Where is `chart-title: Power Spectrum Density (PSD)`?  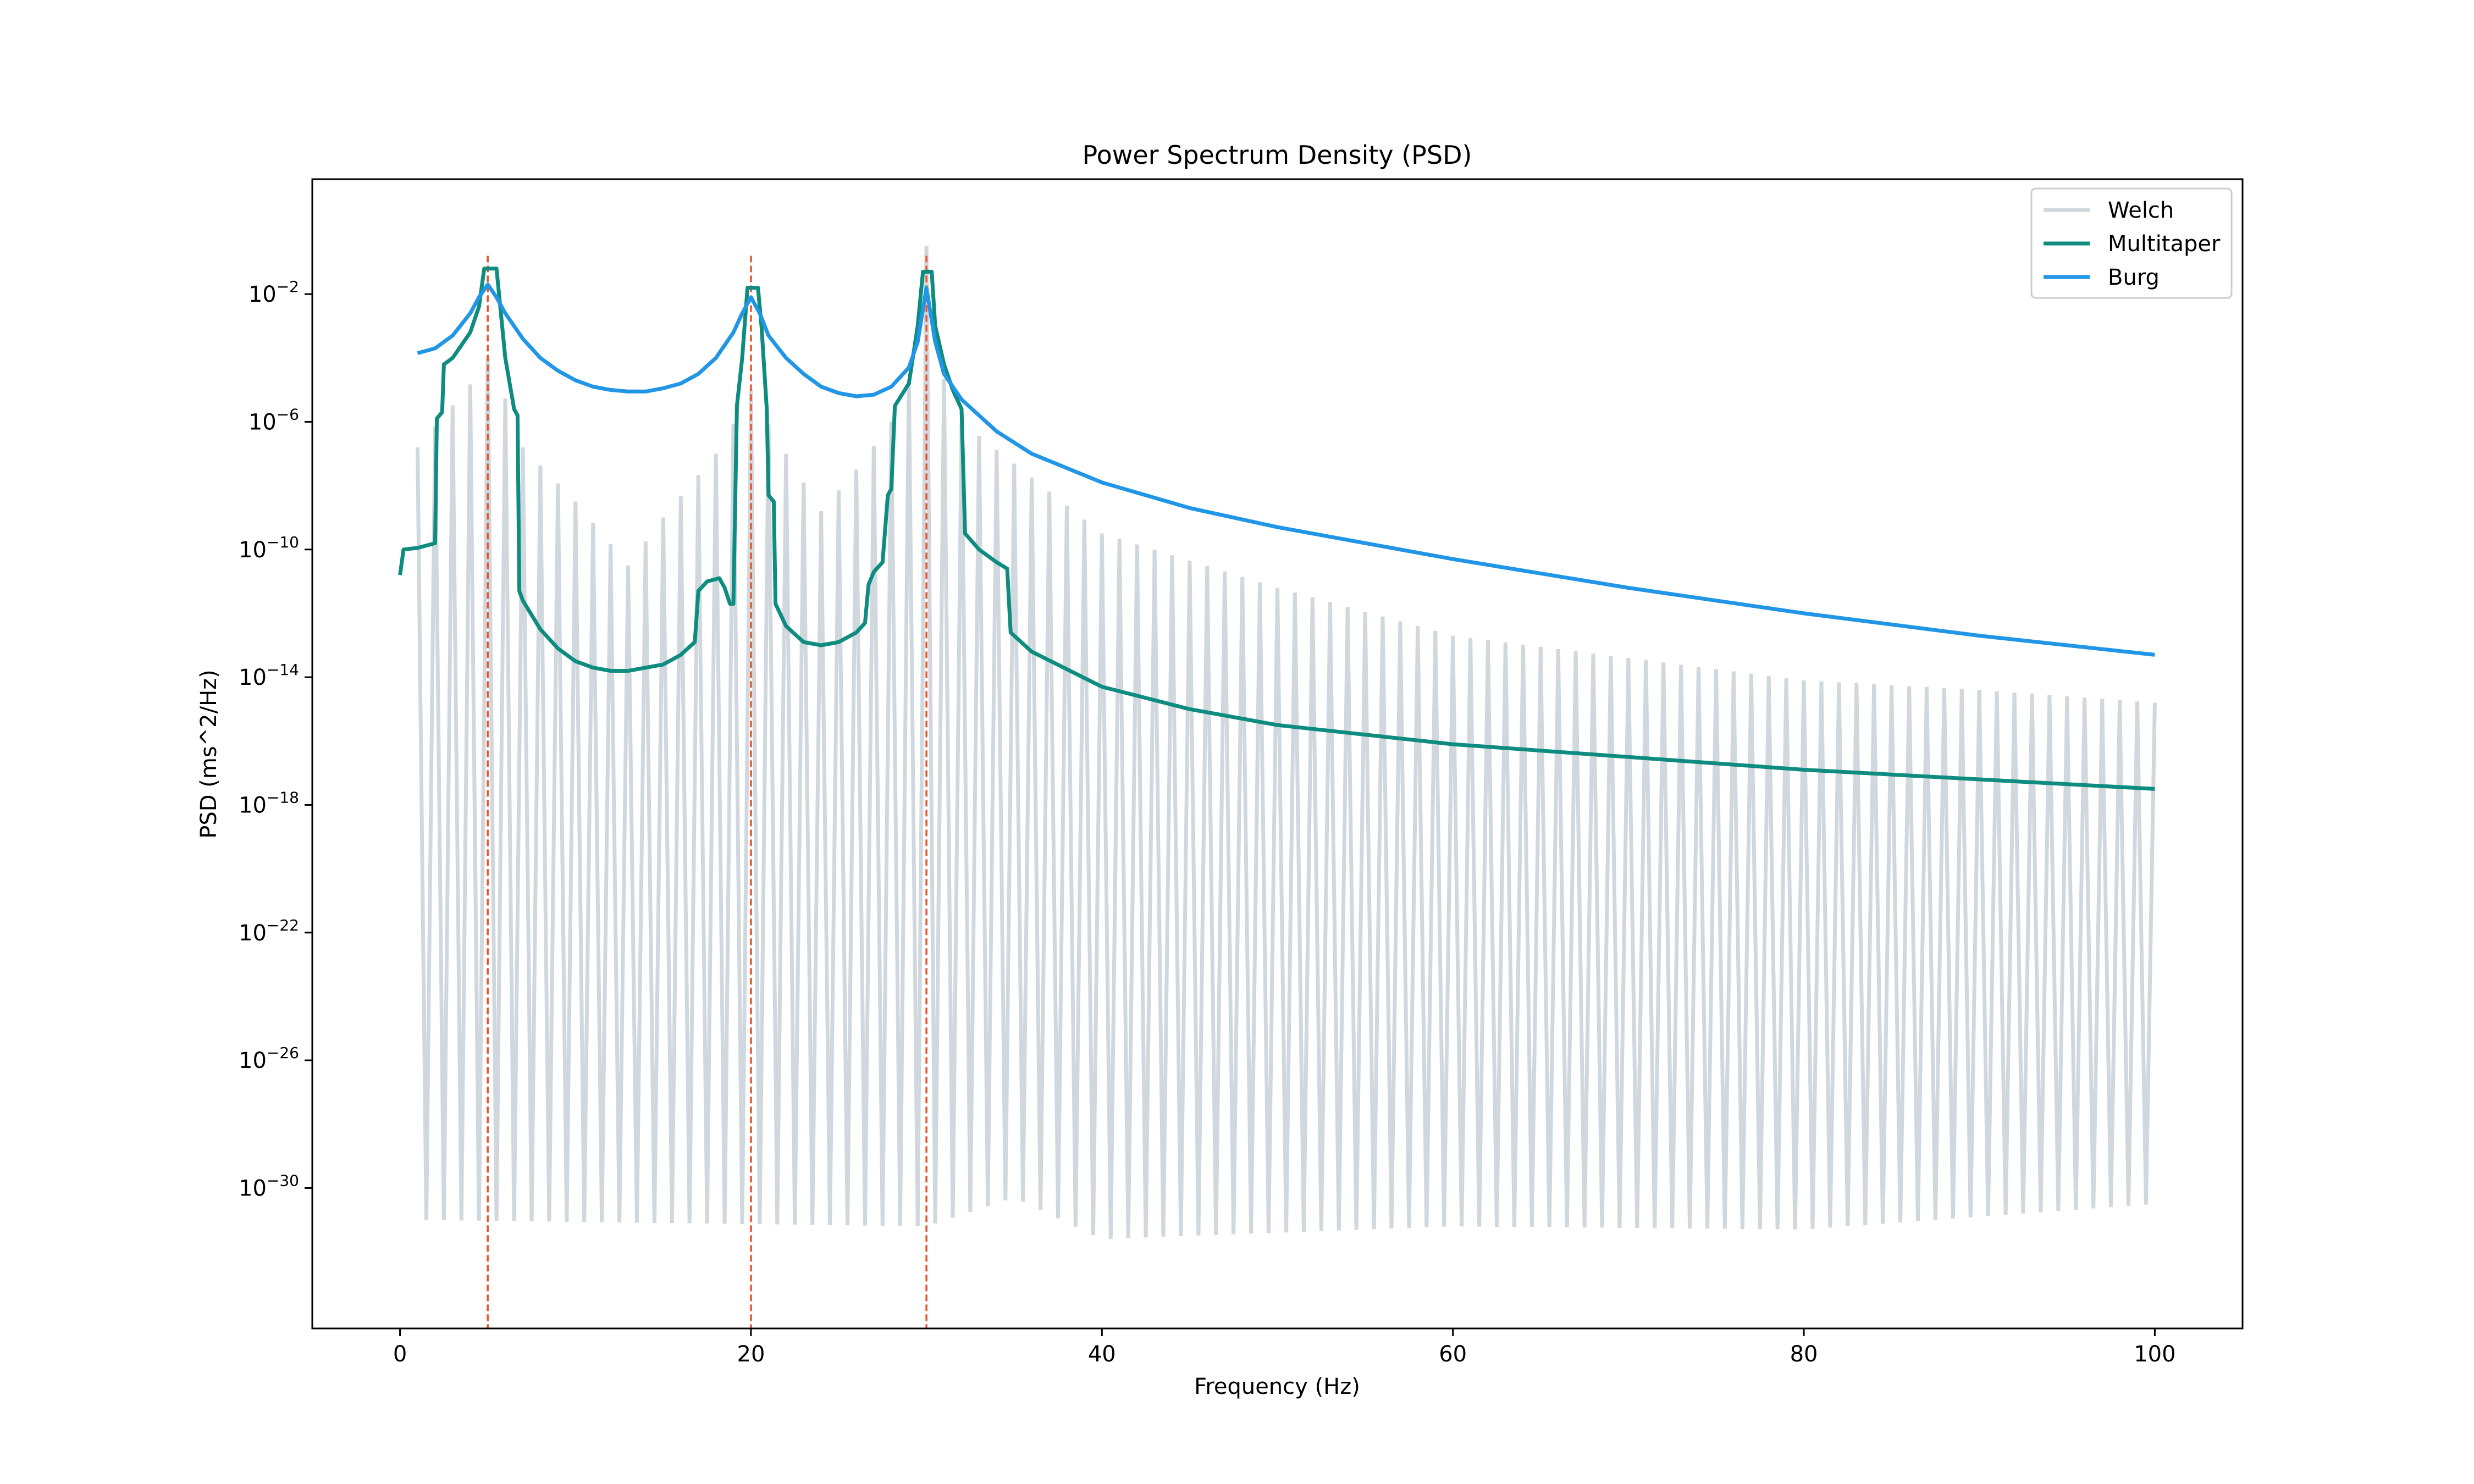
chart-title: Power Spectrum Density (PSD) is located at coordinates (1277, 155).